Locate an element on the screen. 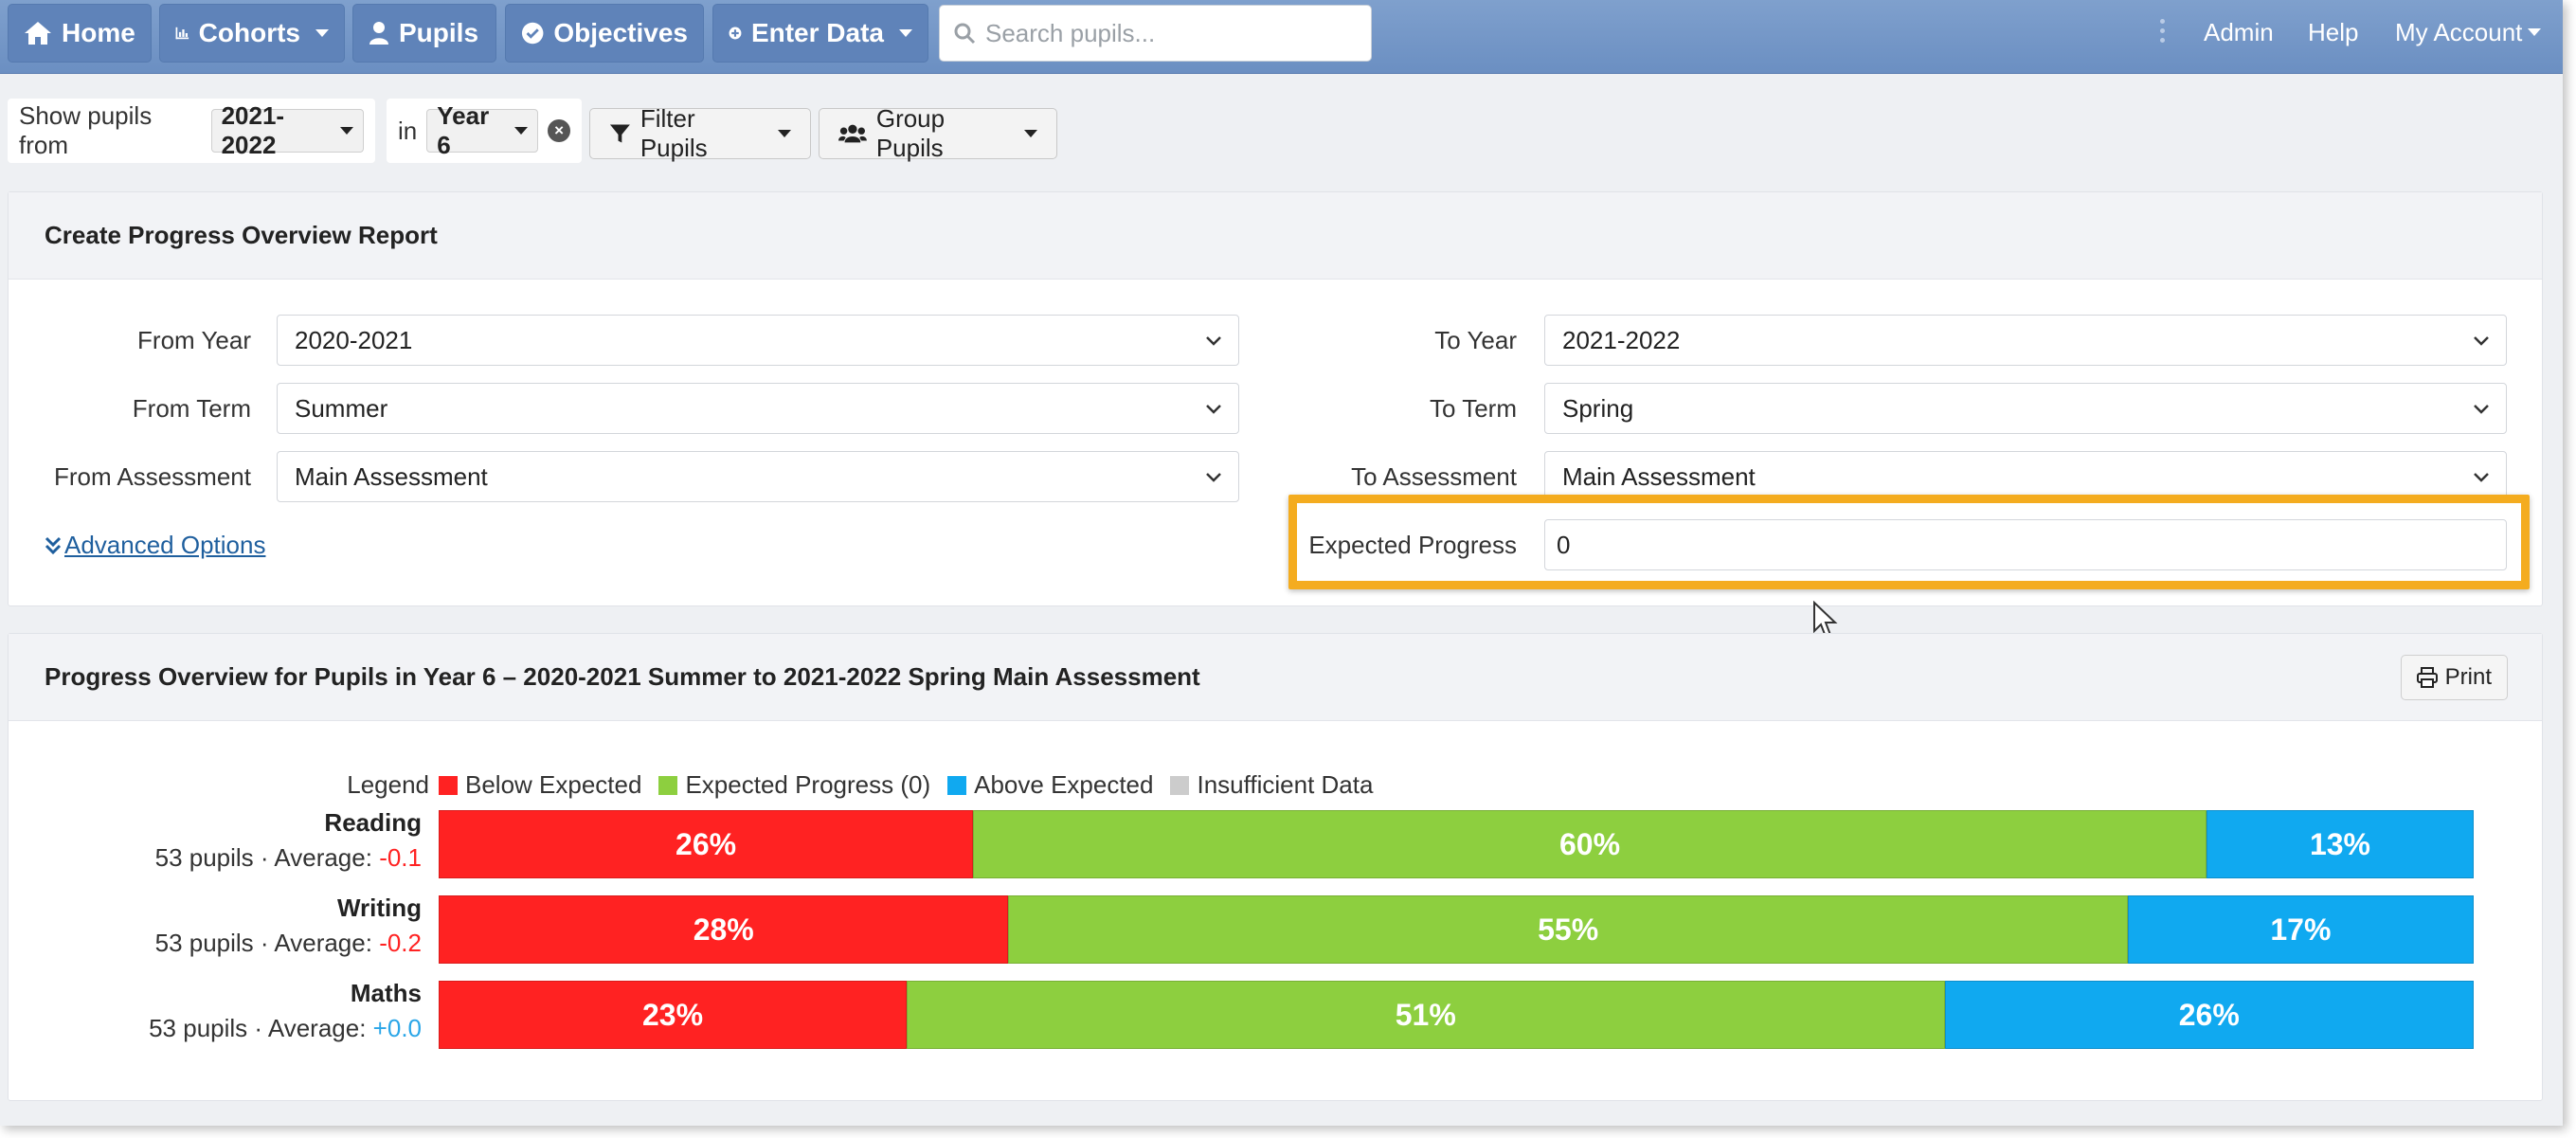  printer-icon is located at coordinates (2427, 677).